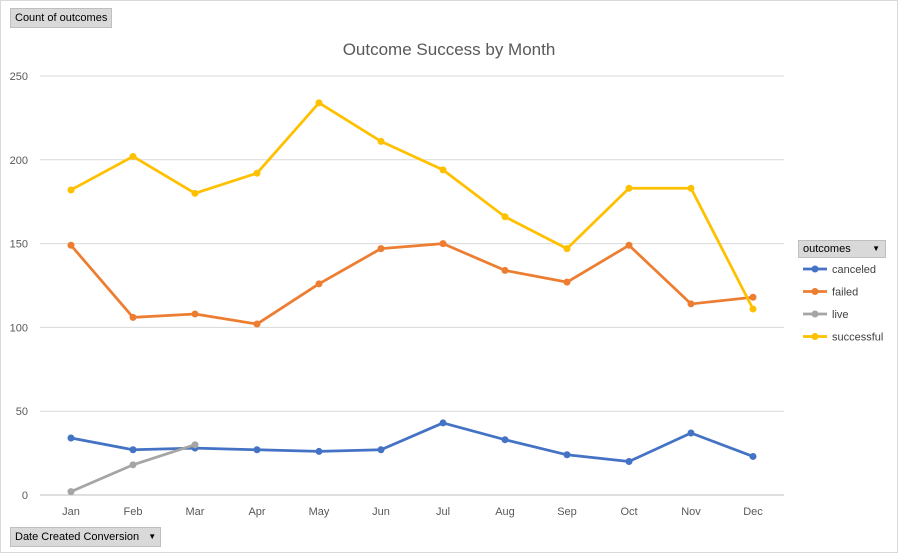 Image resolution: width=898 pixels, height=553 pixels. What do you see at coordinates (319, 512) in the screenshot?
I see `x-tick-label: May` at bounding box center [319, 512].